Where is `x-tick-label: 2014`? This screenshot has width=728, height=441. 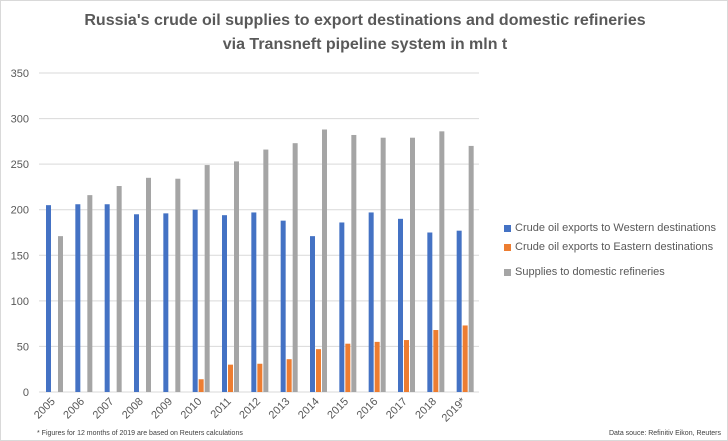 x-tick-label: 2014 is located at coordinates (309, 409).